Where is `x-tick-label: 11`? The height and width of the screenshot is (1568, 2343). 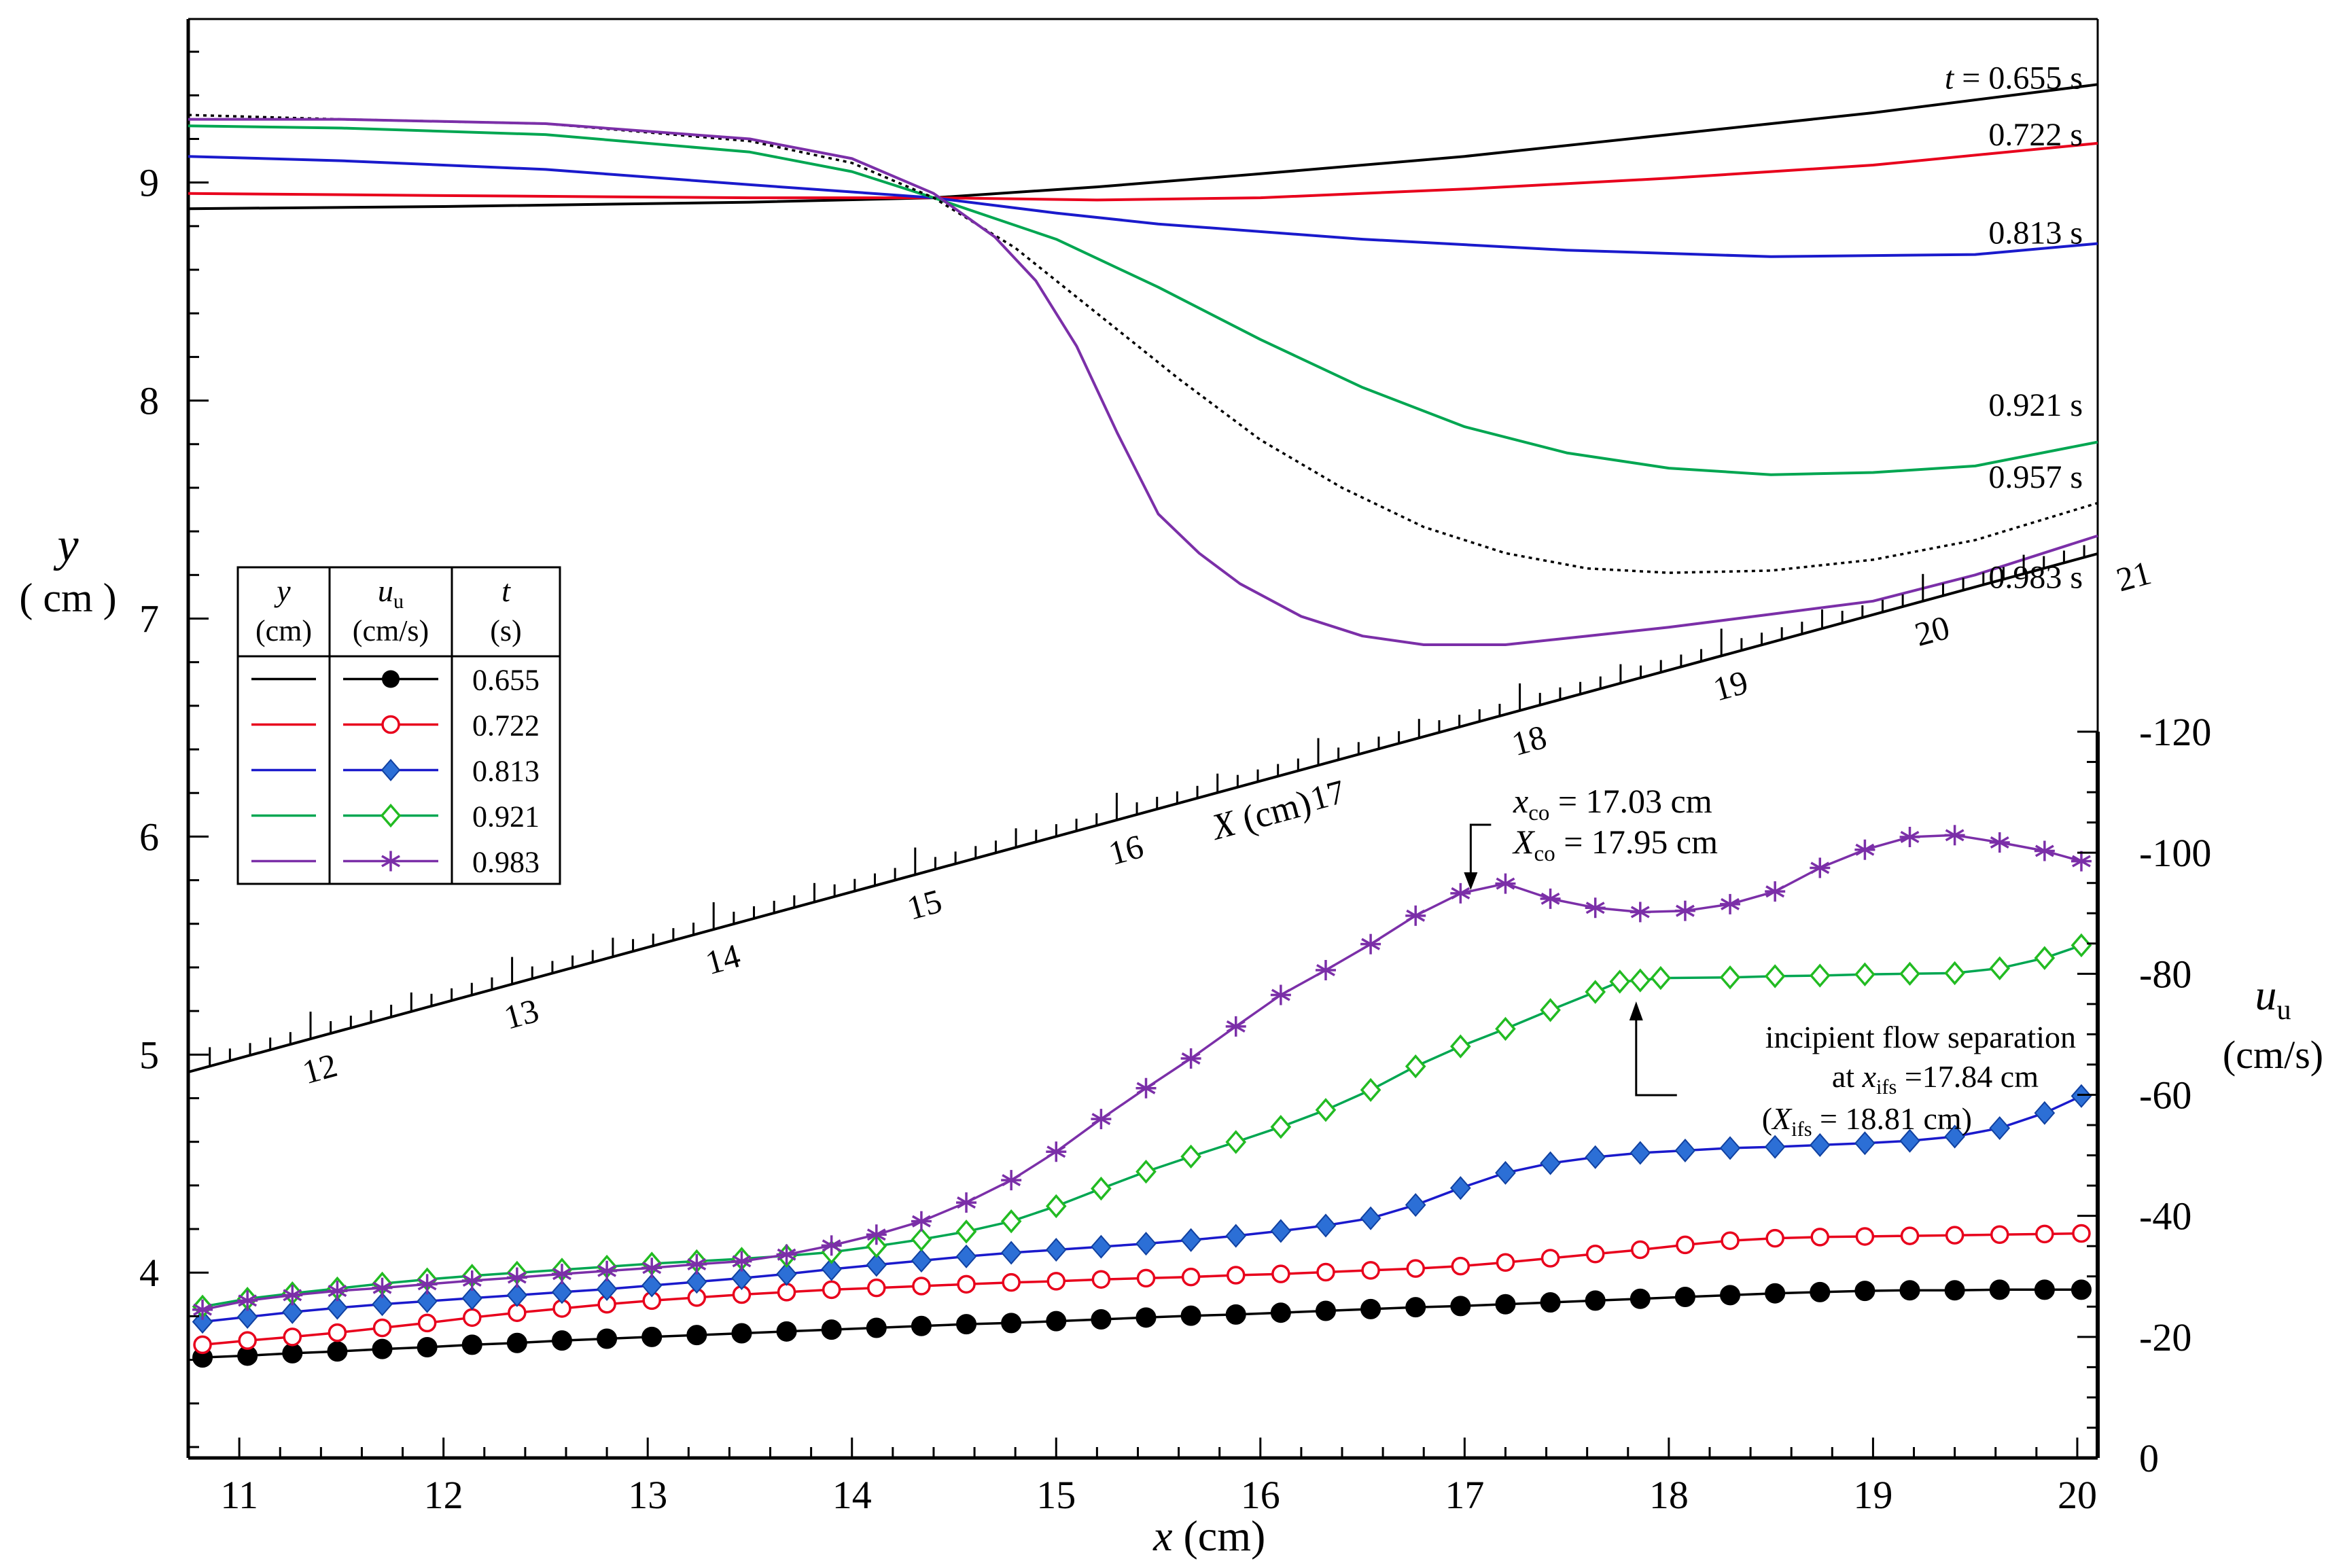 x-tick-label: 11 is located at coordinates (239, 1495).